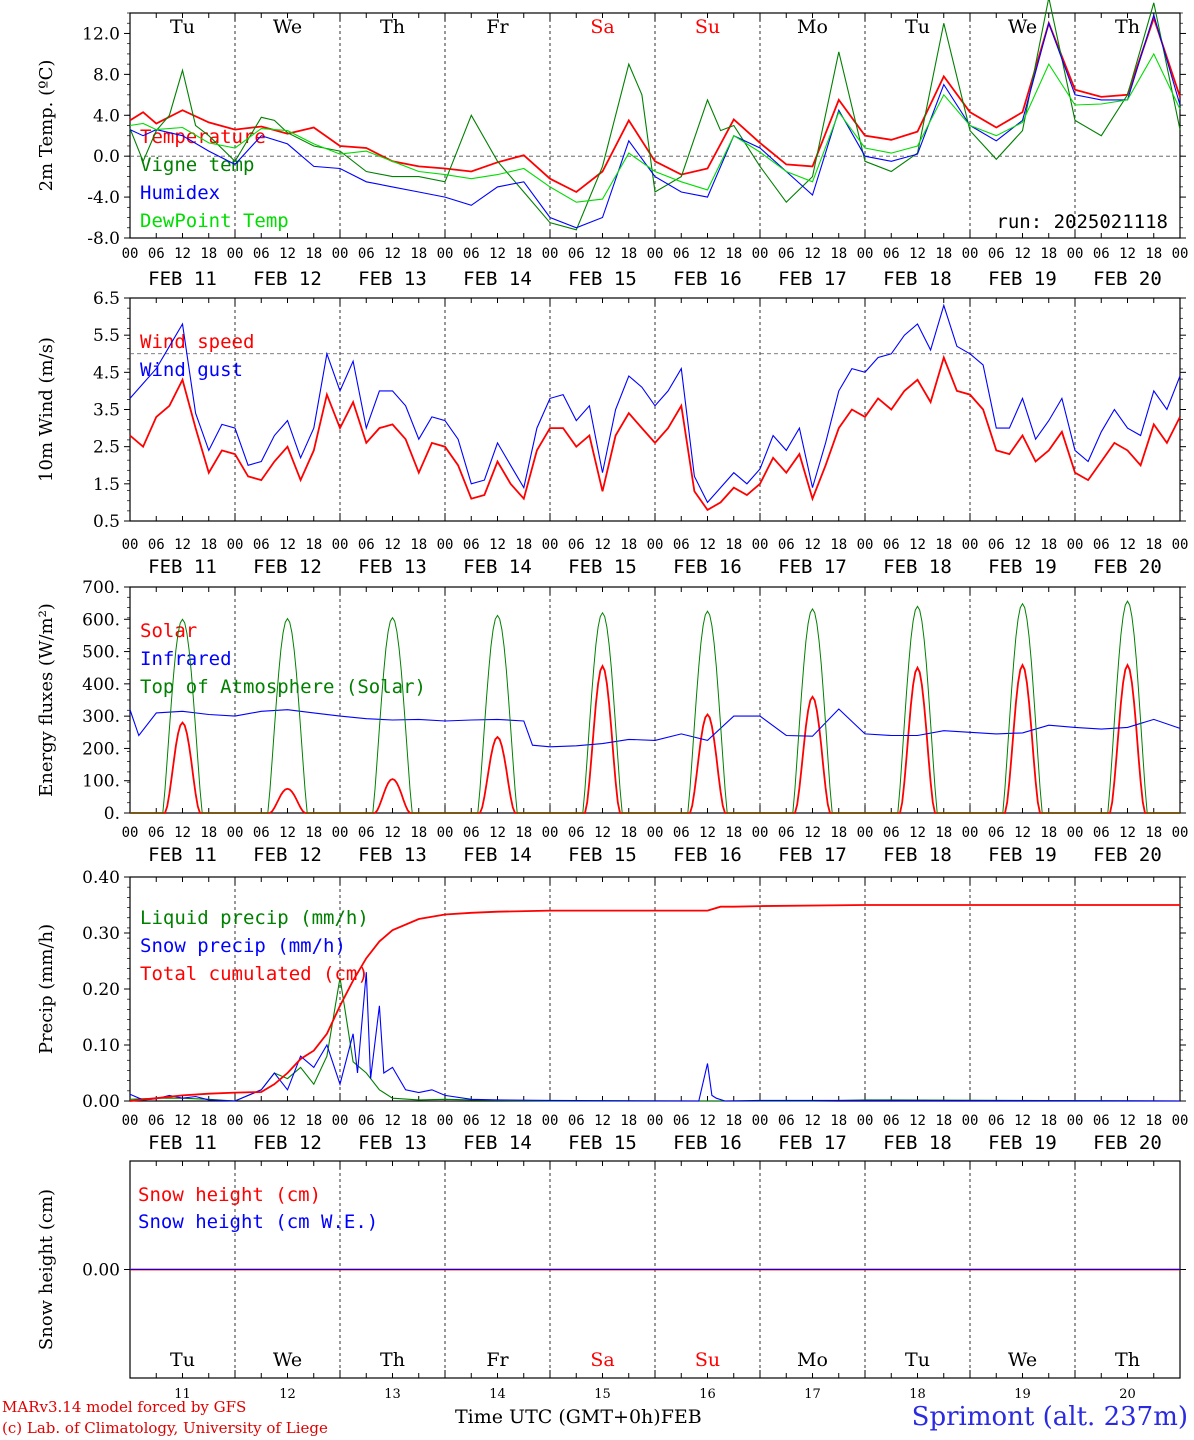  I want to click on y-tick-label: 0.5, so click(106, 522).